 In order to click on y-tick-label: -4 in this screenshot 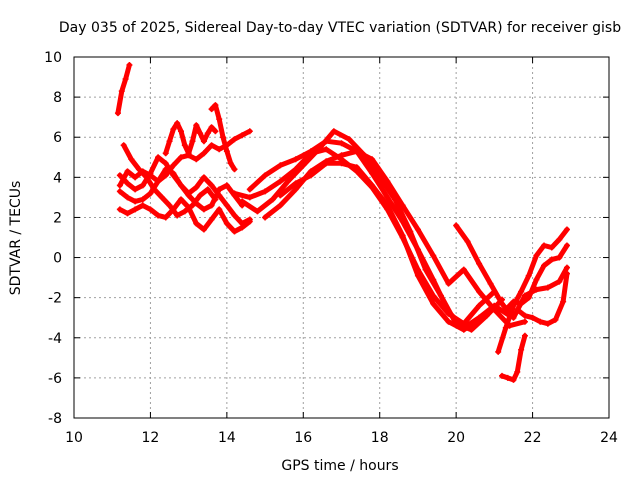, I will do `click(55, 339)`.